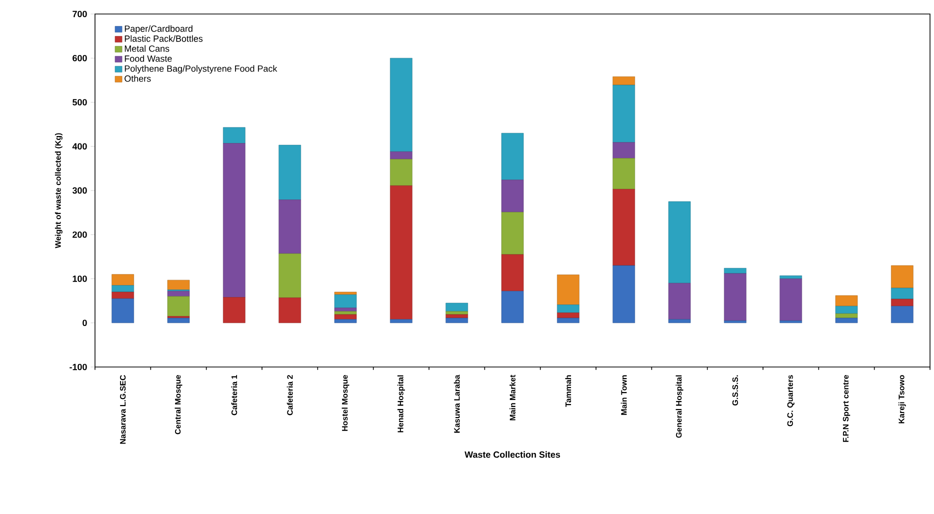 The image size is (934, 514). Describe the element at coordinates (79, 190) in the screenshot. I see `y-tick-label: 300` at that location.